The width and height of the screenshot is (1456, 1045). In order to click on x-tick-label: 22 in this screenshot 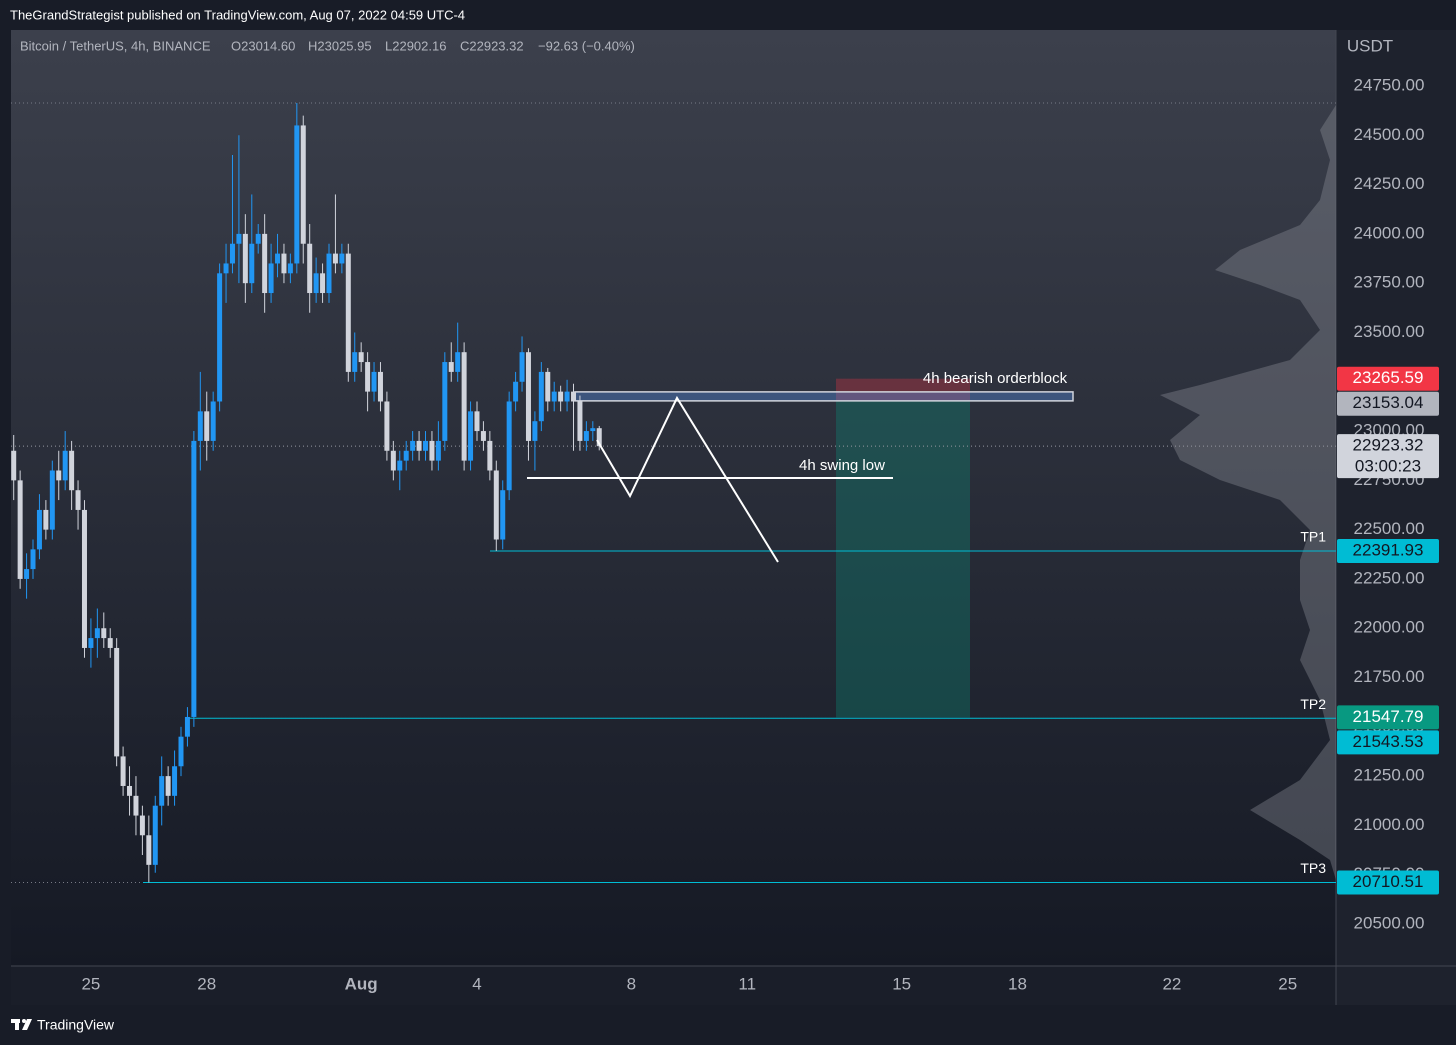, I will do `click(1171, 983)`.